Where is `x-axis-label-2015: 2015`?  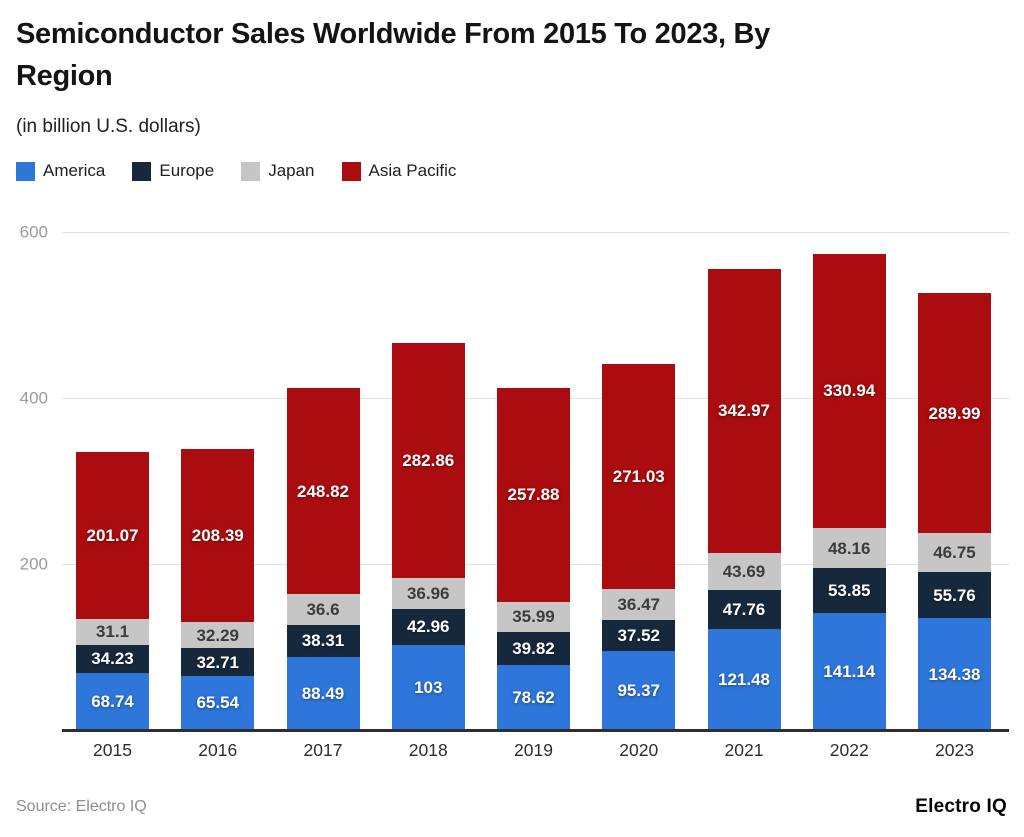
x-axis-label-2015: 2015 is located at coordinates (112, 750).